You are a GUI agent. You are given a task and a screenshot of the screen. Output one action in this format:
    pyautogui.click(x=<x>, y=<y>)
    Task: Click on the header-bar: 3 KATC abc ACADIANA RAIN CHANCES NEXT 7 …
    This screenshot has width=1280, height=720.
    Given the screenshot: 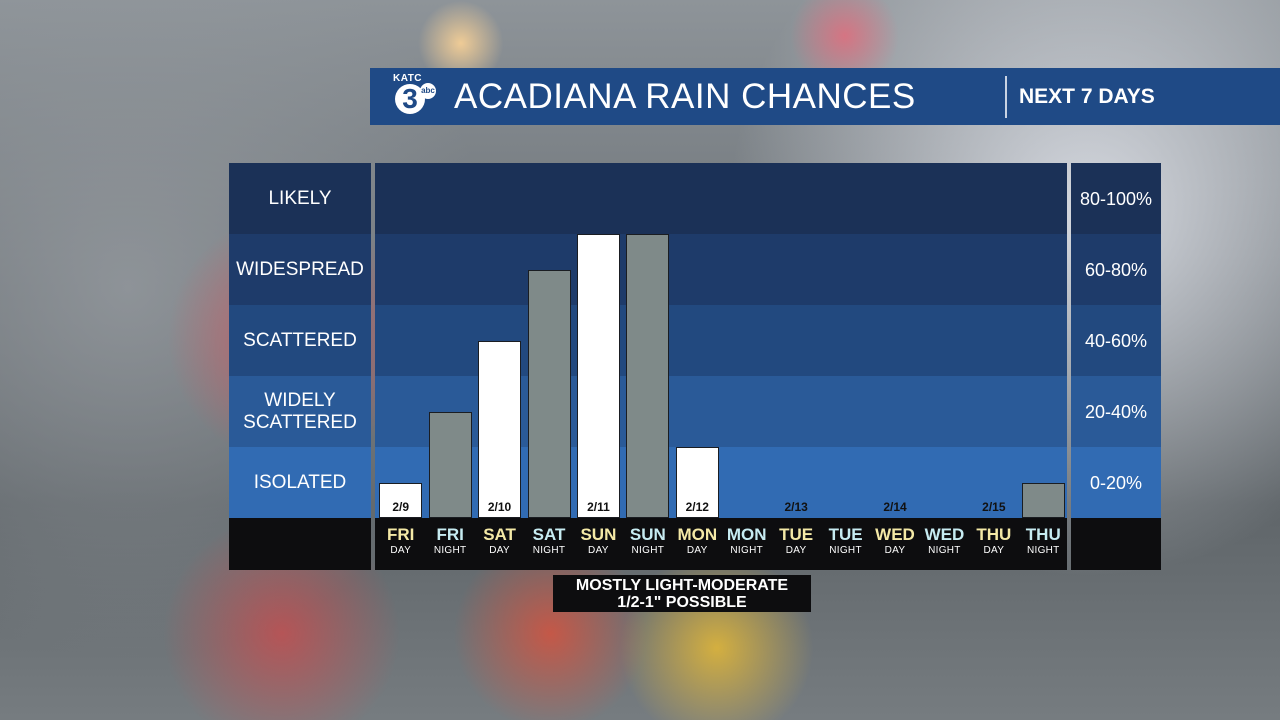 What is the action you would take?
    pyautogui.click(x=825, y=96)
    